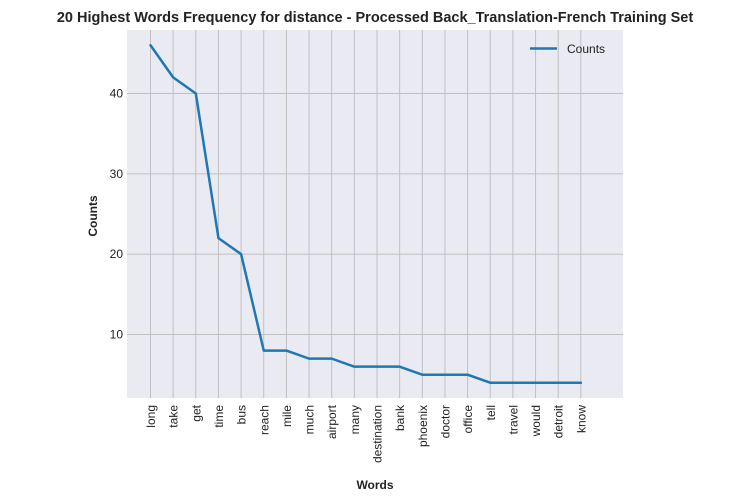 The image size is (751, 501). What do you see at coordinates (117, 93) in the screenshot?
I see `y-tick-label: 40` at bounding box center [117, 93].